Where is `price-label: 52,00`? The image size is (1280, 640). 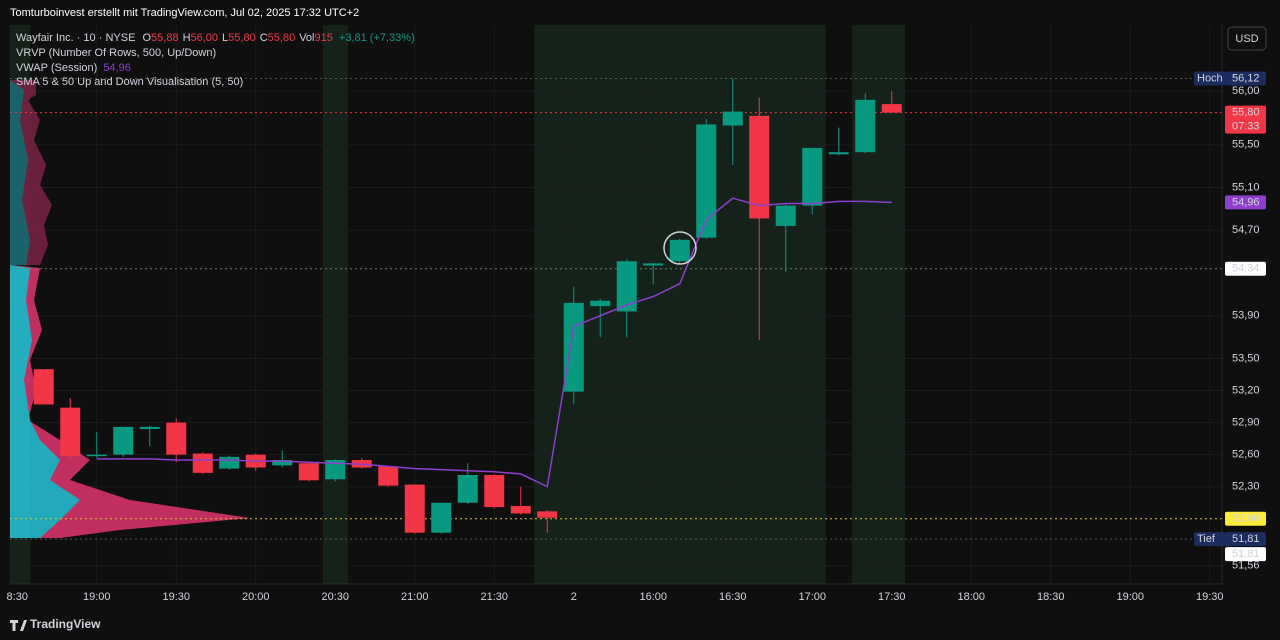
price-label: 52,00 is located at coordinates (1246, 519).